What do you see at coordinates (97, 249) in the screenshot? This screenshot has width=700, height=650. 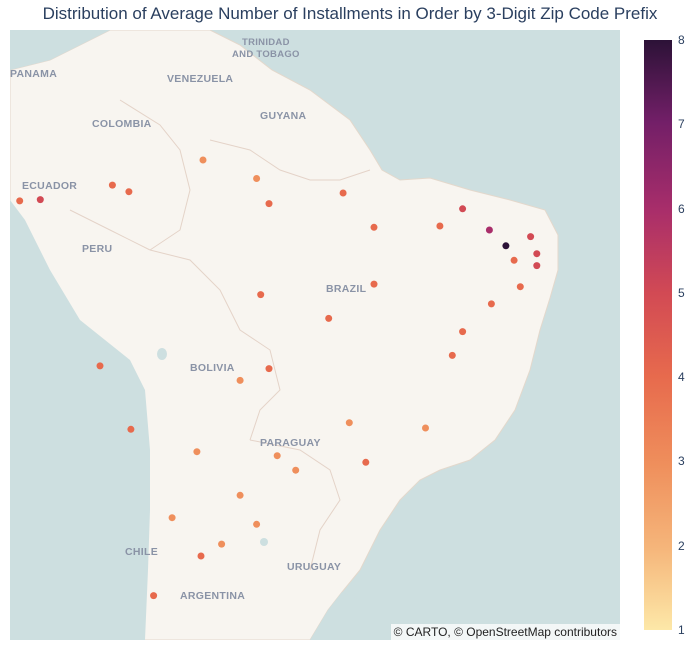 I see `label-peru: PERU` at bounding box center [97, 249].